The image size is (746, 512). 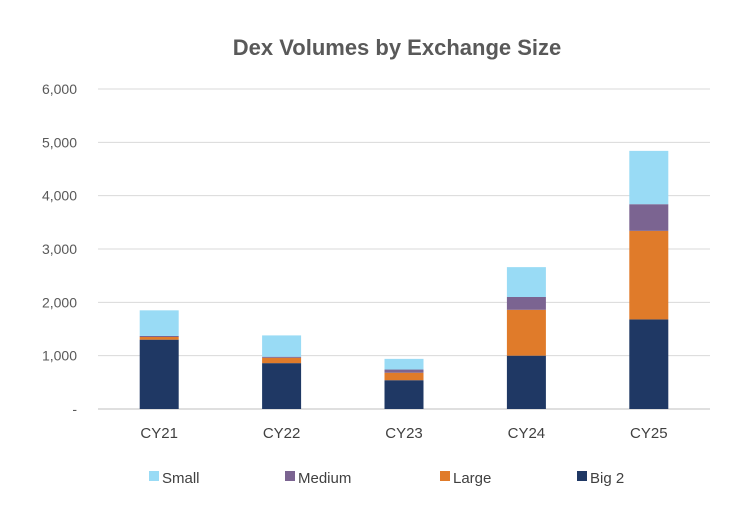 What do you see at coordinates (282, 433) in the screenshot?
I see `x-tick-label: CY22` at bounding box center [282, 433].